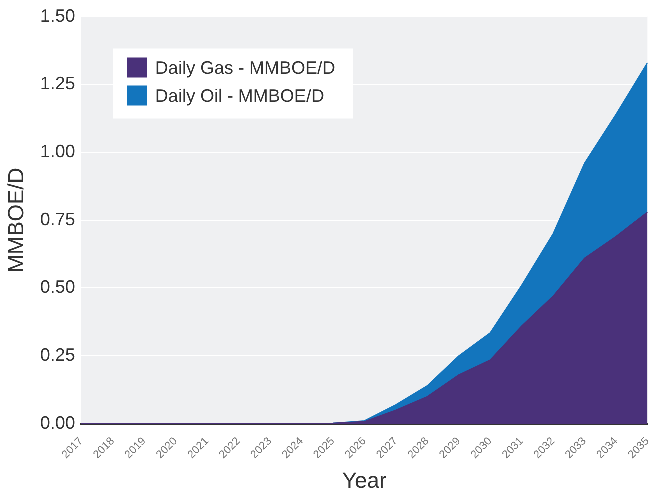 This screenshot has height=499, width=660. I want to click on y-tick-label: 0.50, so click(58, 287).